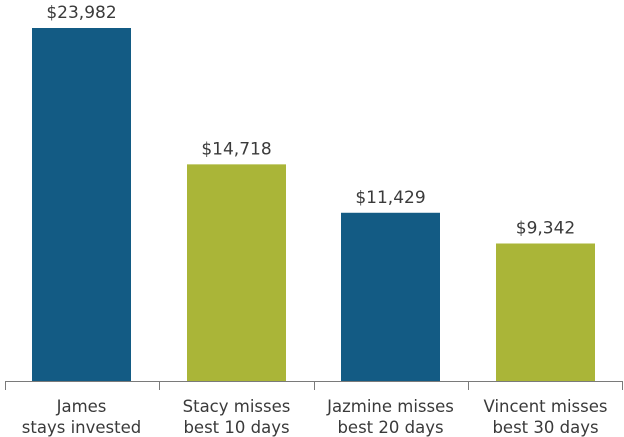 This screenshot has width=624, height=437. Describe the element at coordinates (81, 427) in the screenshot. I see `category-label-1-line-2: stays invested` at that location.